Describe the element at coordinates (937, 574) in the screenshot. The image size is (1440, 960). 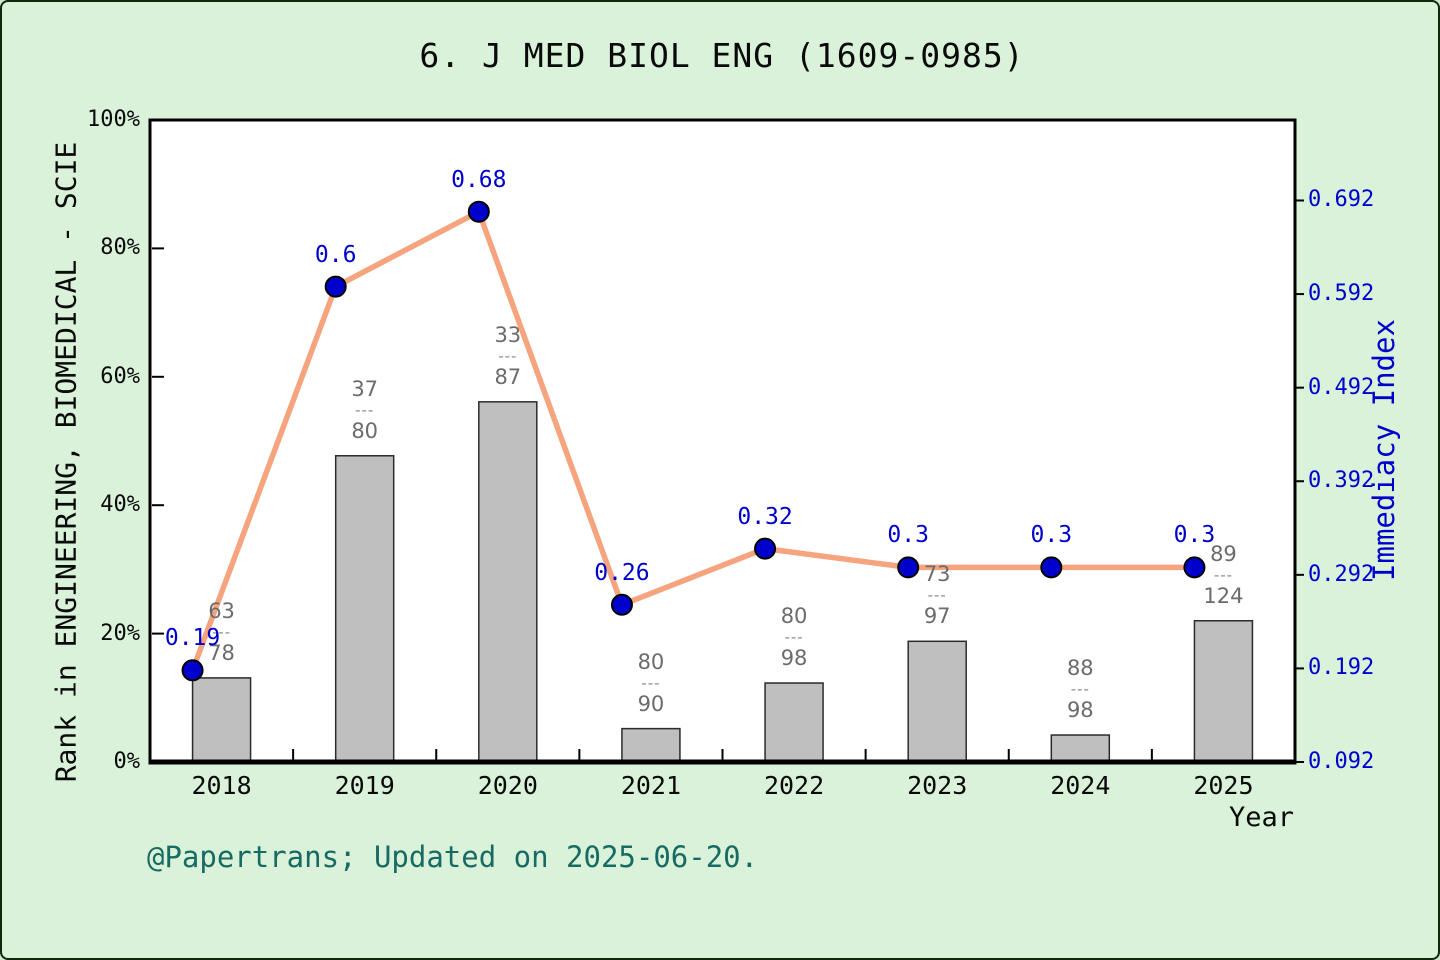
I see `rank-numerator: 73` at that location.